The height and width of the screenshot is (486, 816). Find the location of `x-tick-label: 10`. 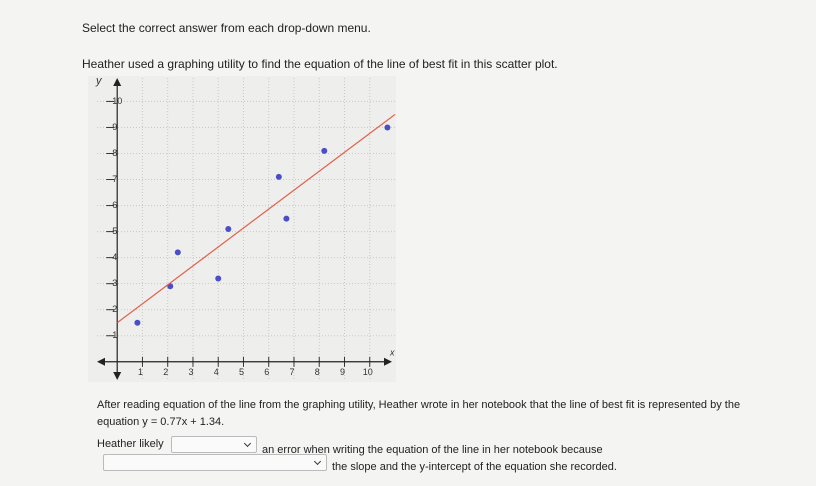

x-tick-label: 10 is located at coordinates (368, 372).